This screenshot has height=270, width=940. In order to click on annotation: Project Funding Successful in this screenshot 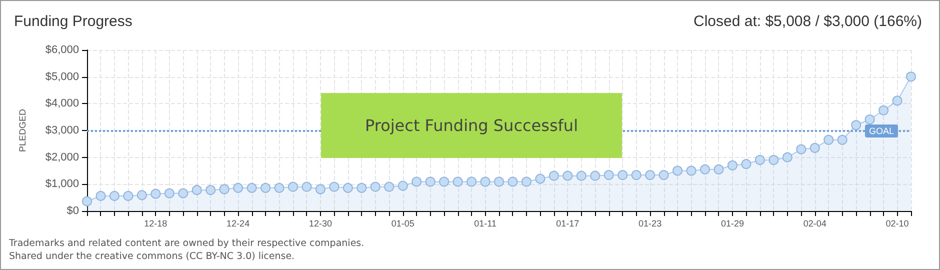, I will do `click(471, 125)`.